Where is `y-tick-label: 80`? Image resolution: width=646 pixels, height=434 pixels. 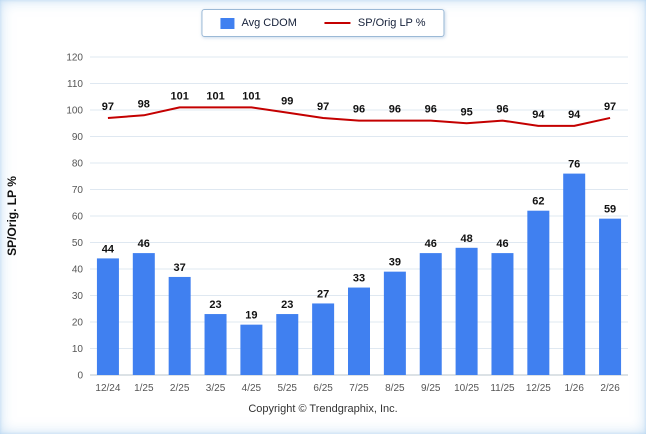 y-tick-label: 80 is located at coordinates (78, 164).